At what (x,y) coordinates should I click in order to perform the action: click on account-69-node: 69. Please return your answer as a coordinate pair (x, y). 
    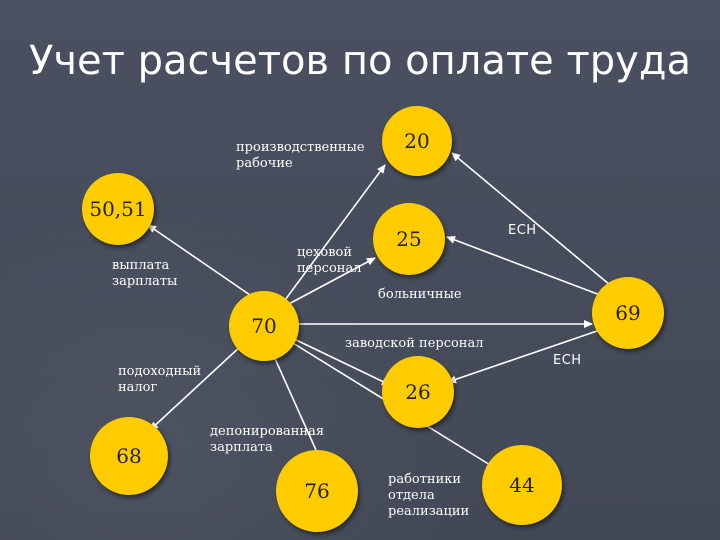
    Looking at the image, I should click on (628, 313).